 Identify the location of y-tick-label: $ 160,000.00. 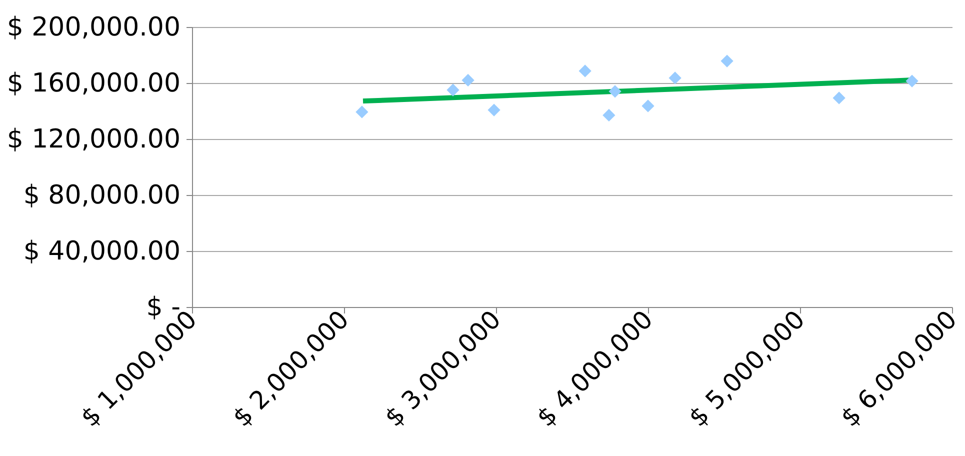
(93, 83).